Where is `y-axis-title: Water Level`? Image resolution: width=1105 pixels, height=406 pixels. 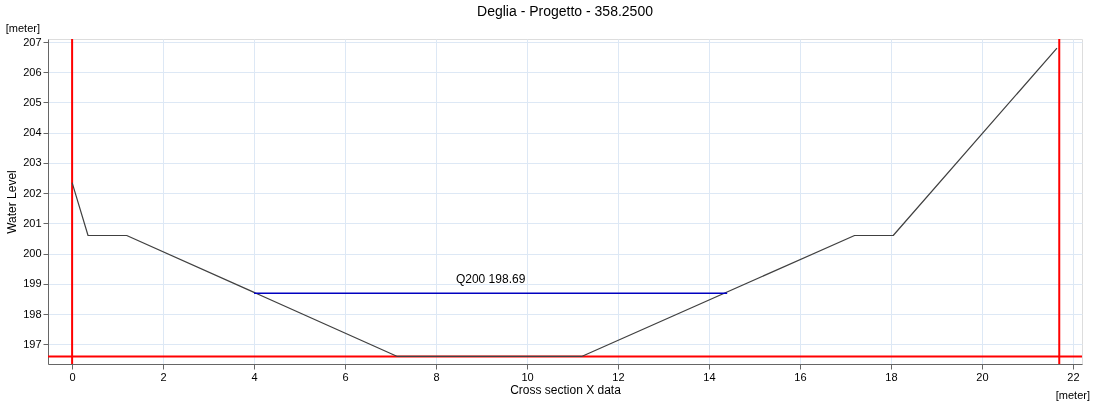
y-axis-title: Water Level is located at coordinates (12, 202).